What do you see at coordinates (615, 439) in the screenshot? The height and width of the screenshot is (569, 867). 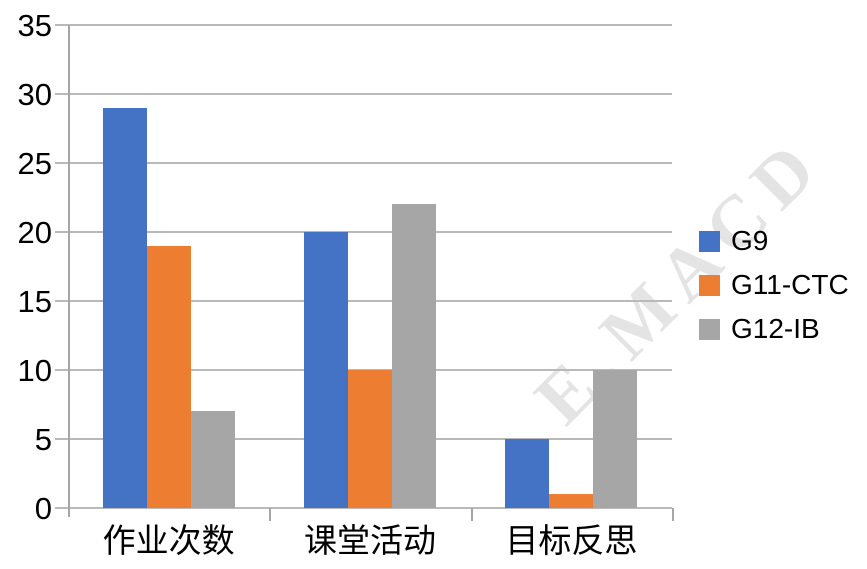 I see `bar-G12-IB-目标反思` at bounding box center [615, 439].